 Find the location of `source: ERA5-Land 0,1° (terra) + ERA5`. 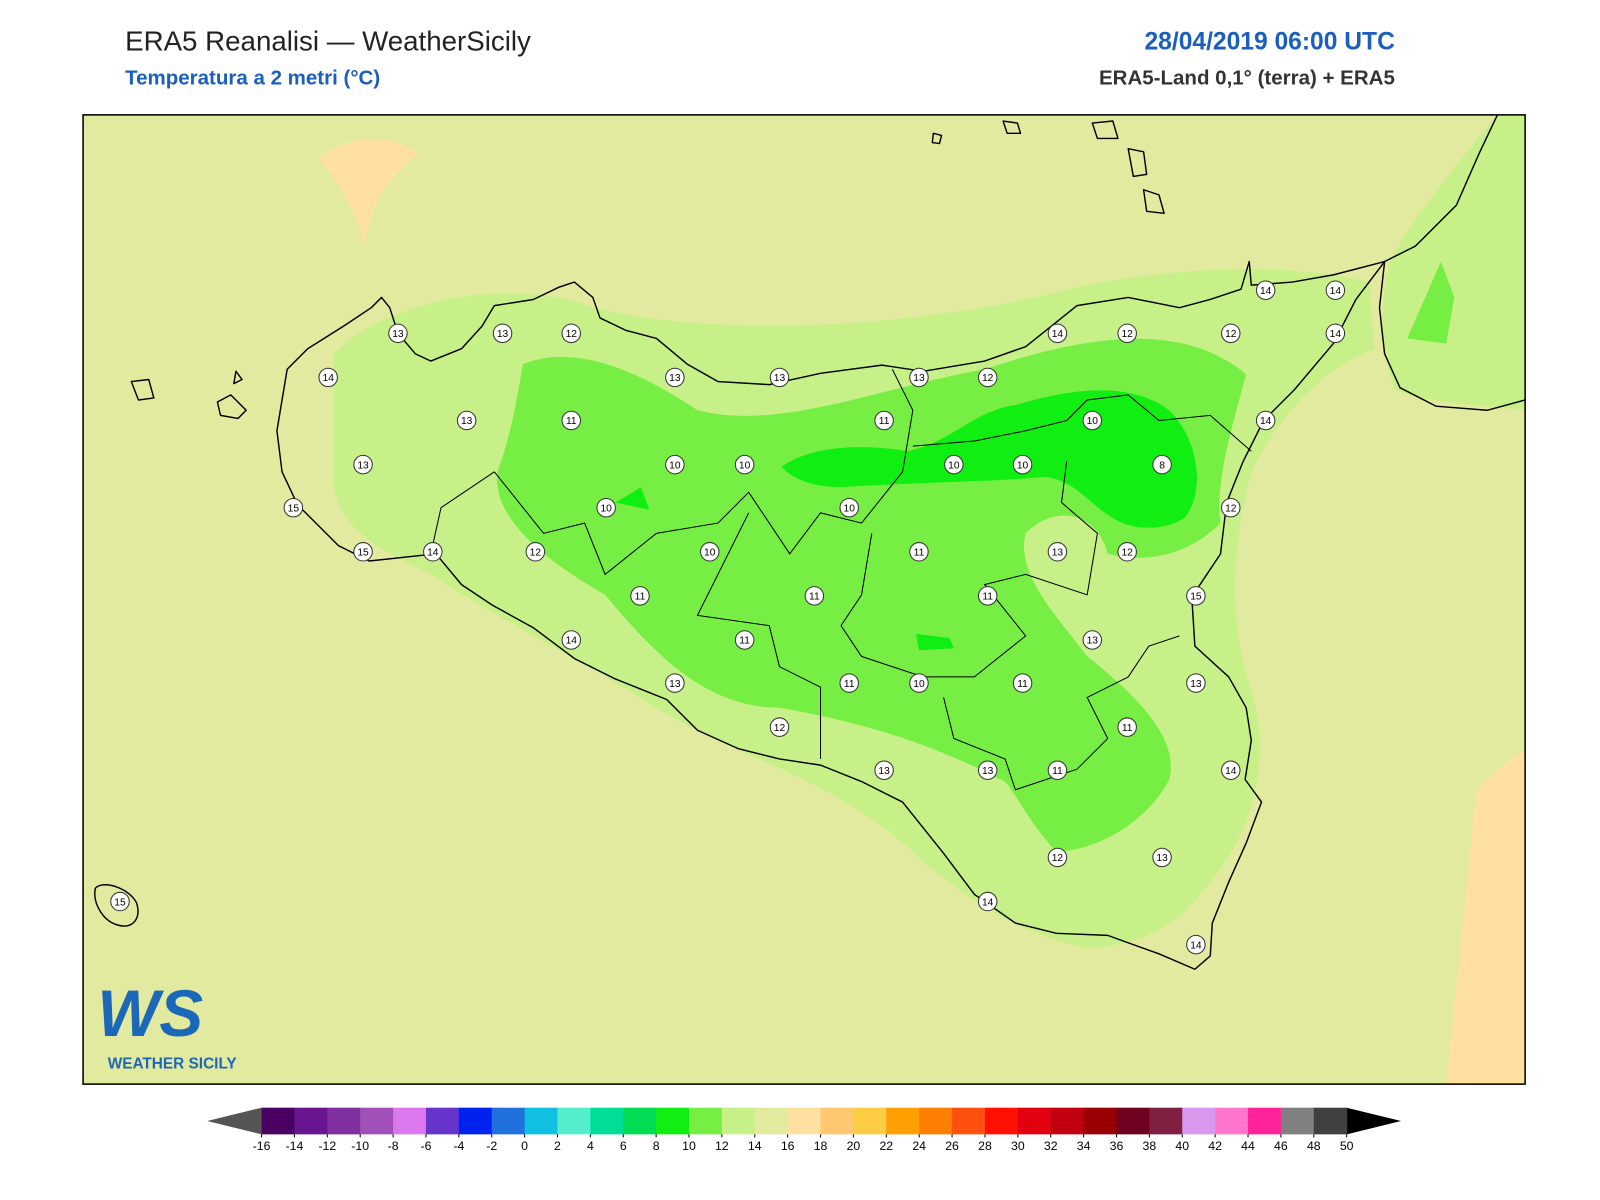

source: ERA5-Land 0,1° (terra) + ERA5 is located at coordinates (1247, 77).